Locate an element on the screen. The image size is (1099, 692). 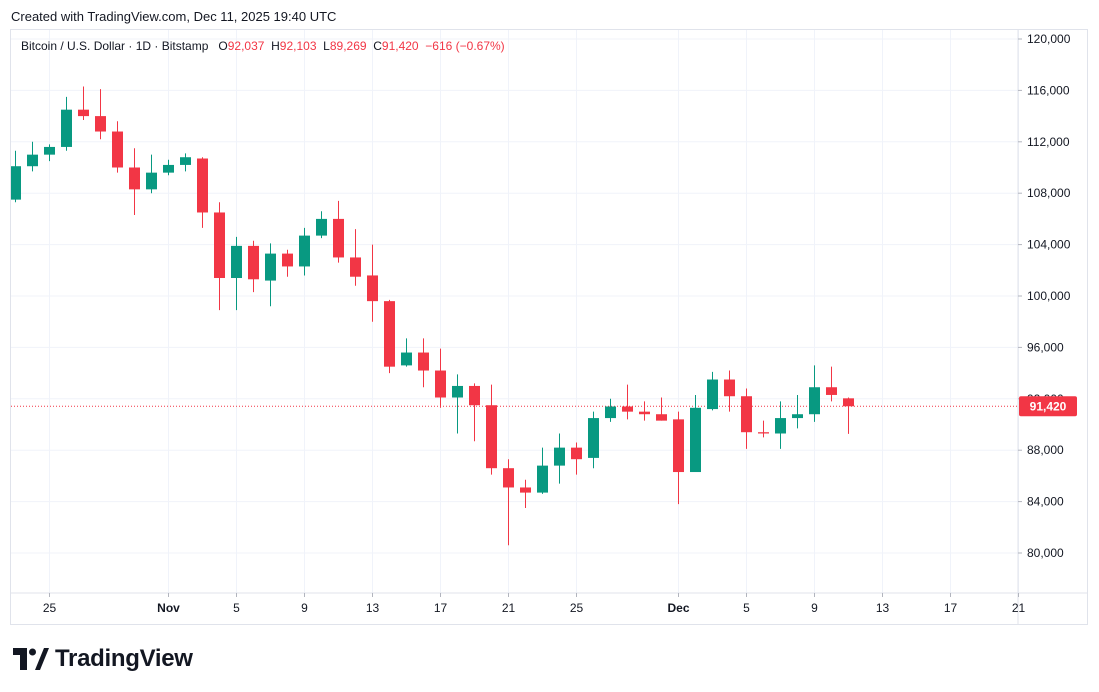
x-tick-label: 17 is located at coordinates (441, 608).